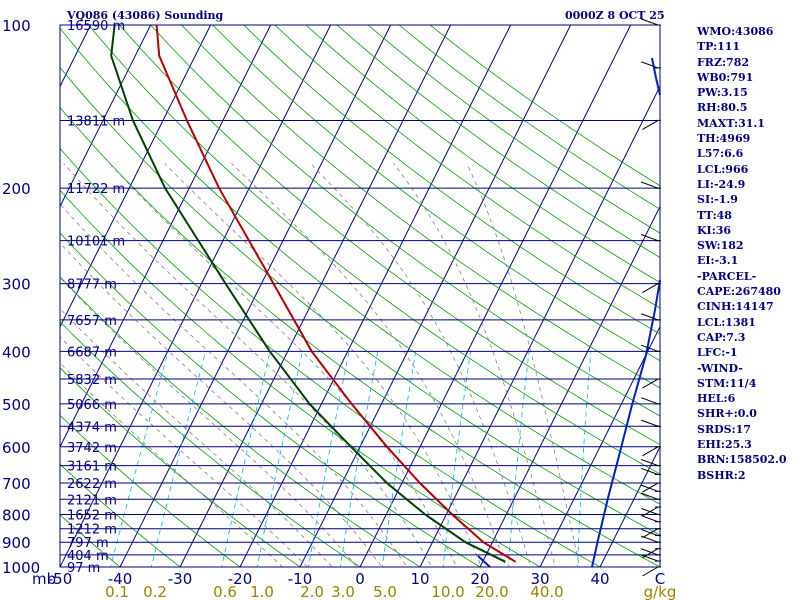  Describe the element at coordinates (16, 285) in the screenshot. I see `pressure-tick-label: 300` at that location.